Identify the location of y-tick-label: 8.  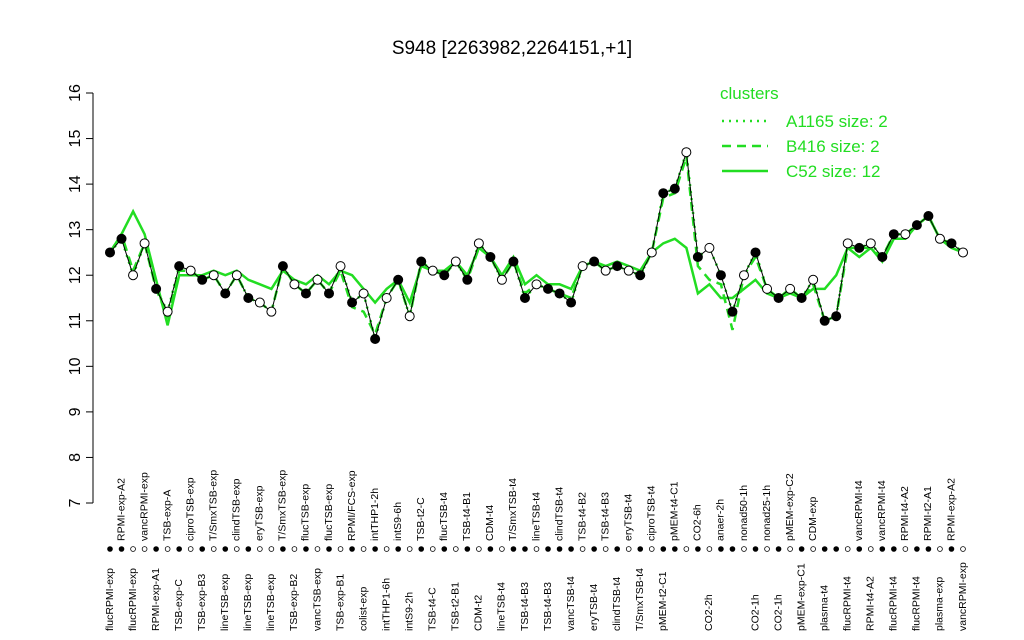
(75, 457).